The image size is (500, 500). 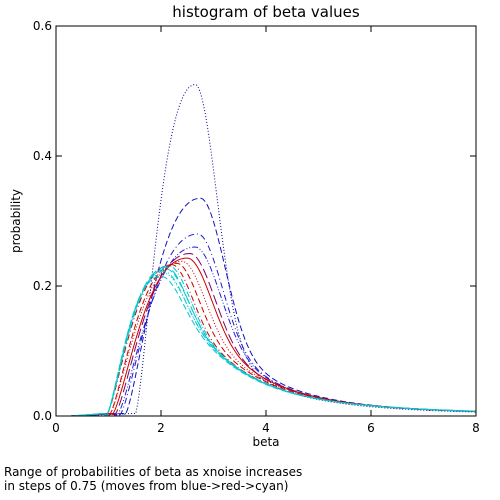 I want to click on x-tick-label: 8, so click(x=476, y=428).